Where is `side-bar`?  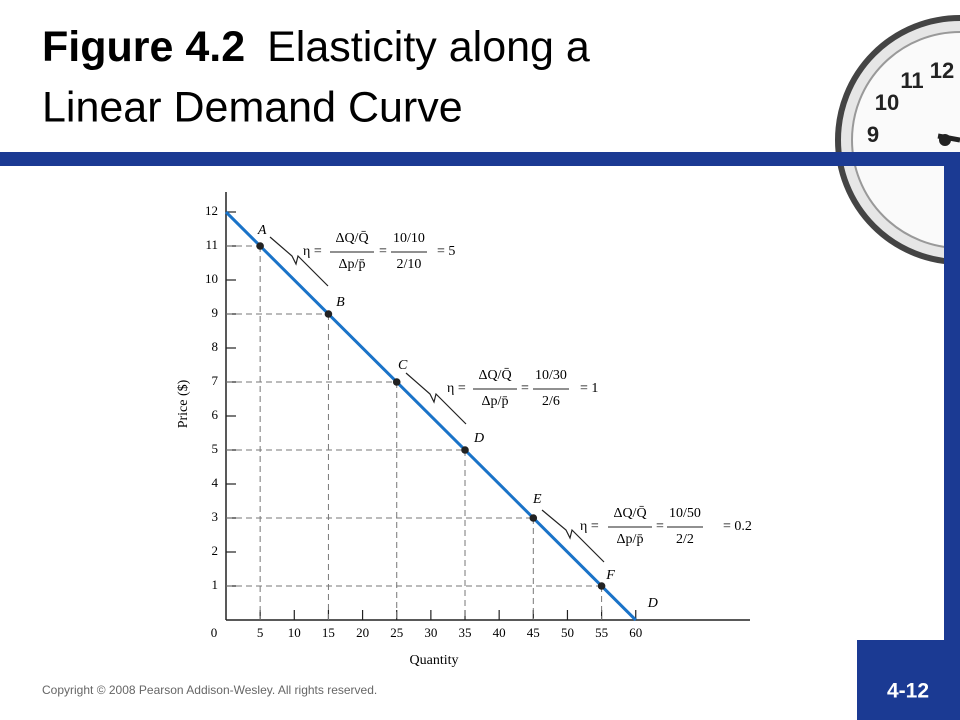
side-bar is located at coordinates (952, 436).